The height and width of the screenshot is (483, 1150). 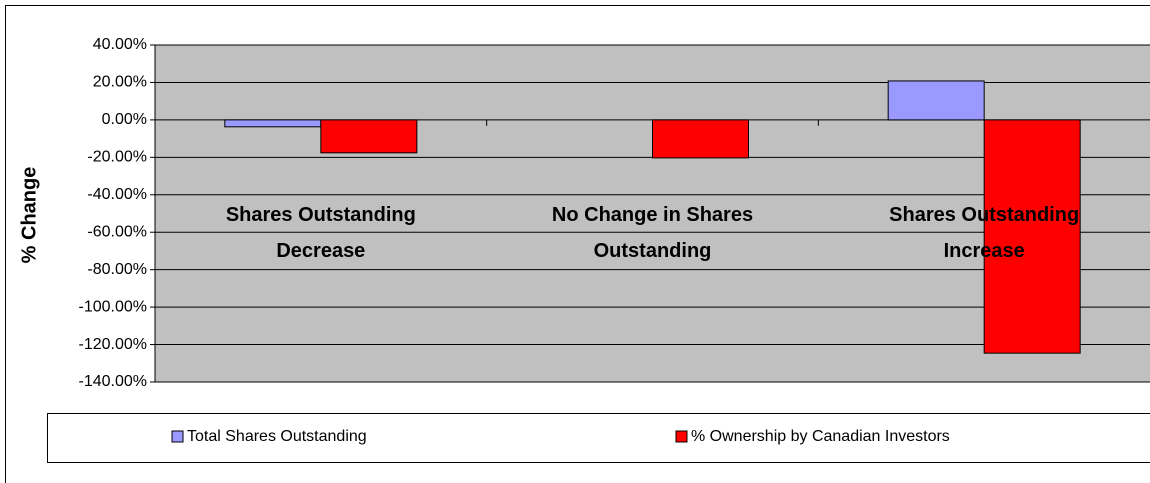 I want to click on x-tick-label: Shares Outstanding Increase, so click(x=984, y=233).